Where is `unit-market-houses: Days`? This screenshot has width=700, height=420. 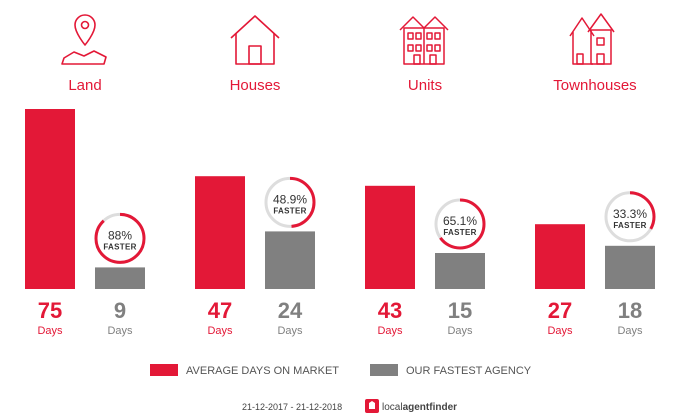 unit-market-houses: Days is located at coordinates (220, 331).